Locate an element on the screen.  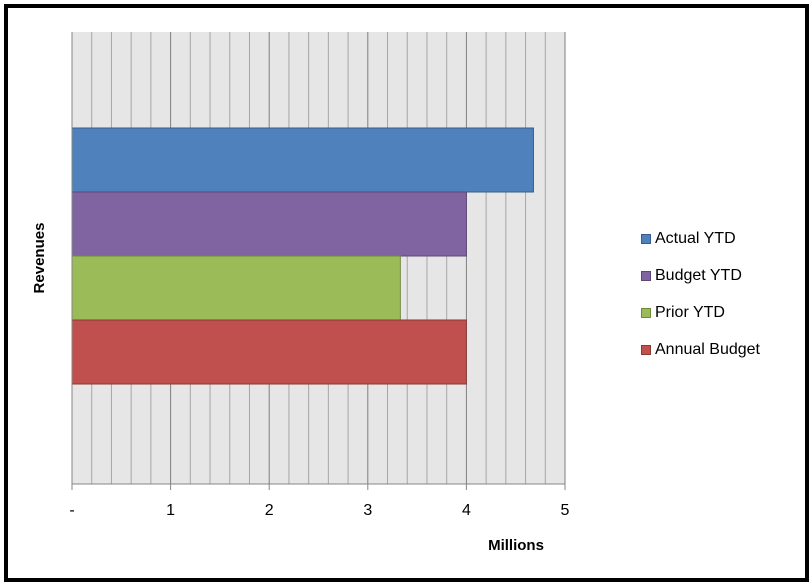
bar-prior-ytd is located at coordinates (236, 288).